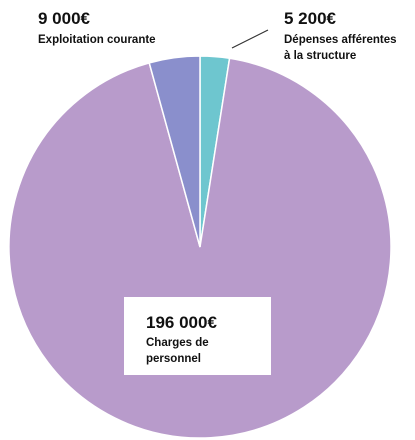  I want to click on charges-personnel-label: 196 000€ Charges de personnel, so click(197, 336).